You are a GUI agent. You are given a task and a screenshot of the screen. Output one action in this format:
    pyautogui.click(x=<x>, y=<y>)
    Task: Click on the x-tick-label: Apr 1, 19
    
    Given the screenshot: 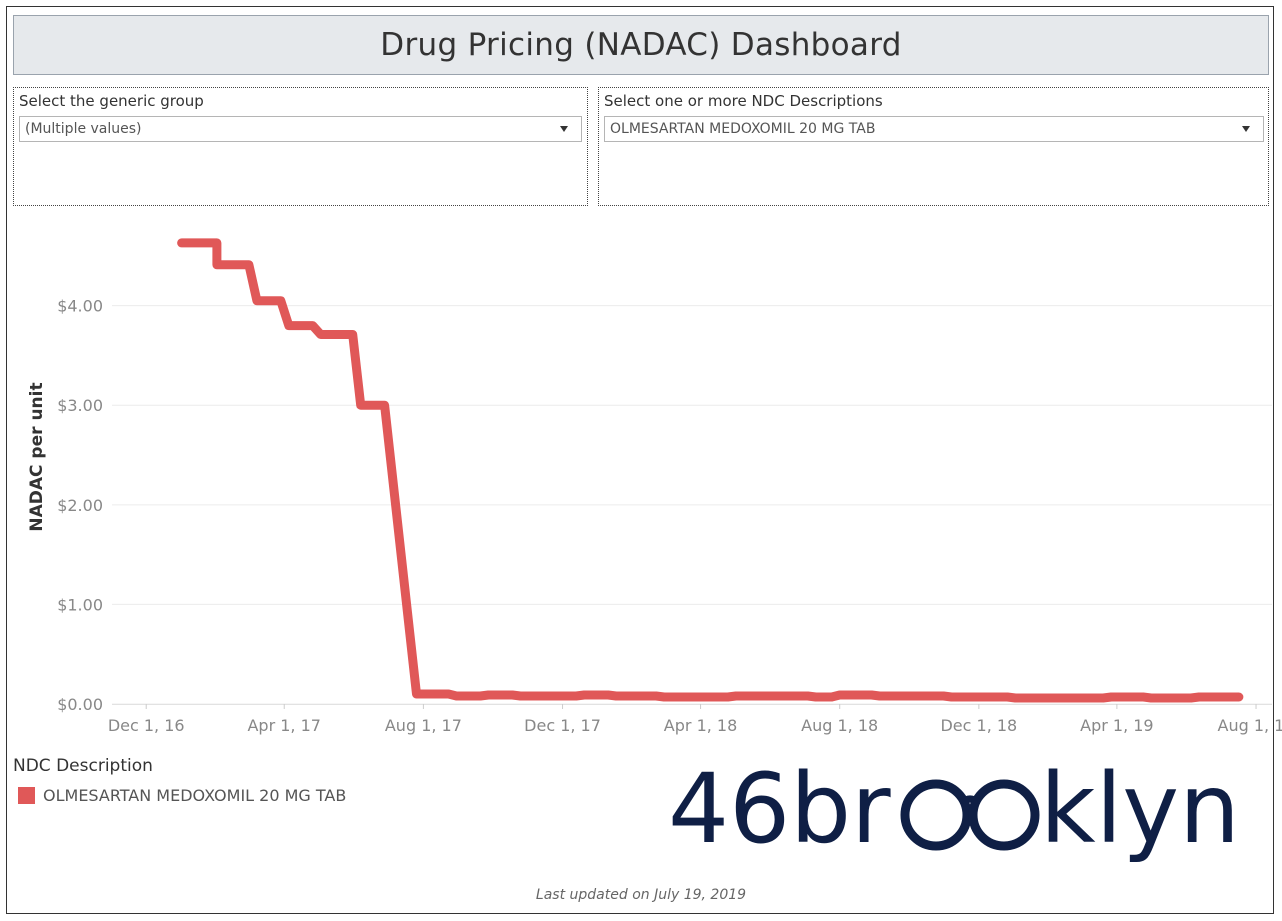 What is the action you would take?
    pyautogui.click(x=1116, y=725)
    